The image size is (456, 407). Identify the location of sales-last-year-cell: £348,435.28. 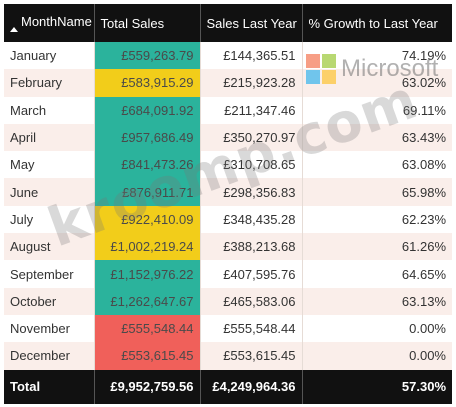
(251, 219).